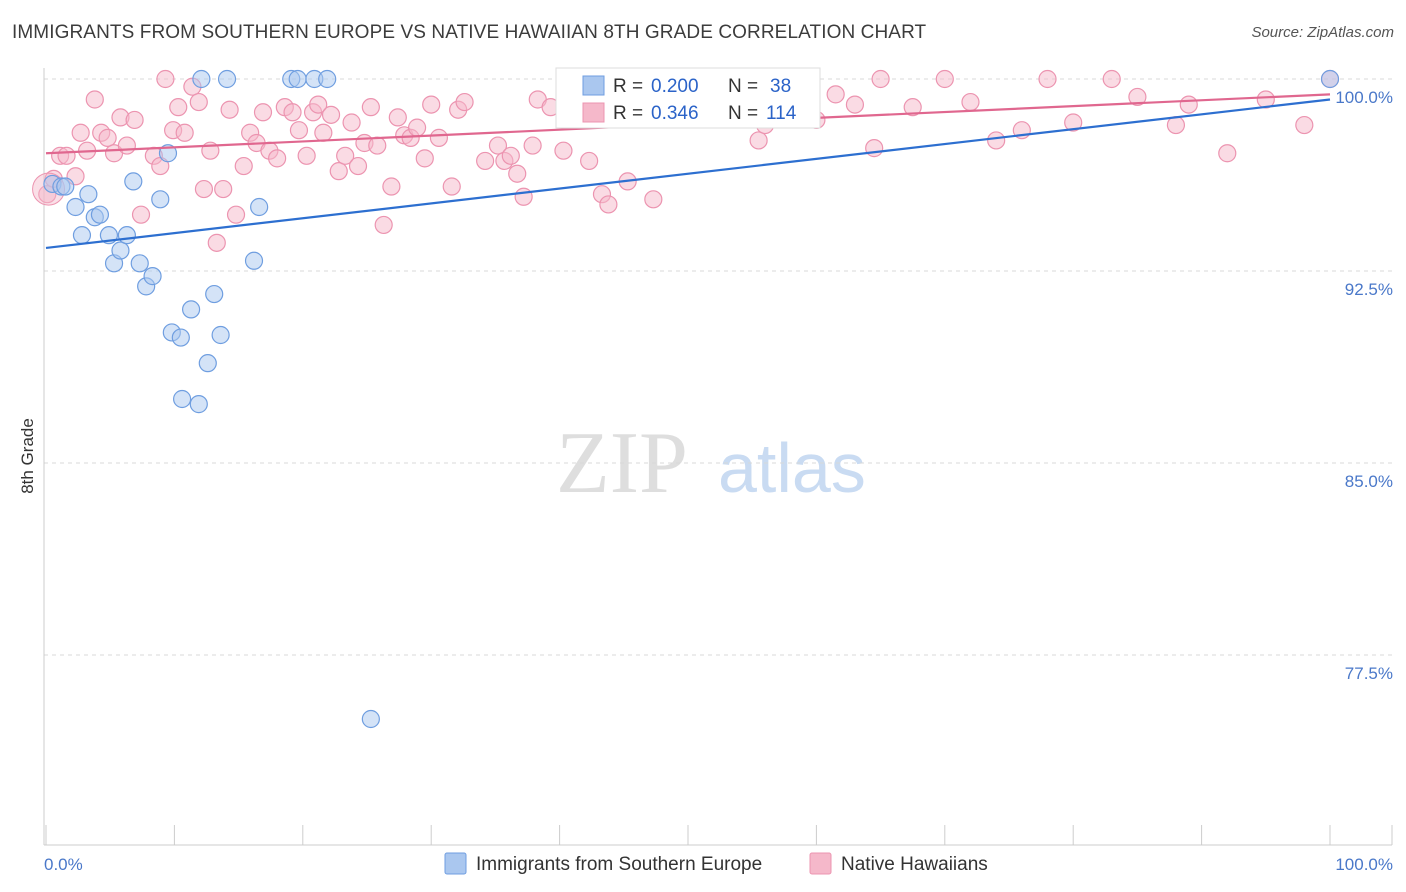  What do you see at coordinates (1364, 385) in the screenshot?
I see `y-tick-labels: 100.0% 92.5% 85.0% 77.5%` at bounding box center [1364, 385].